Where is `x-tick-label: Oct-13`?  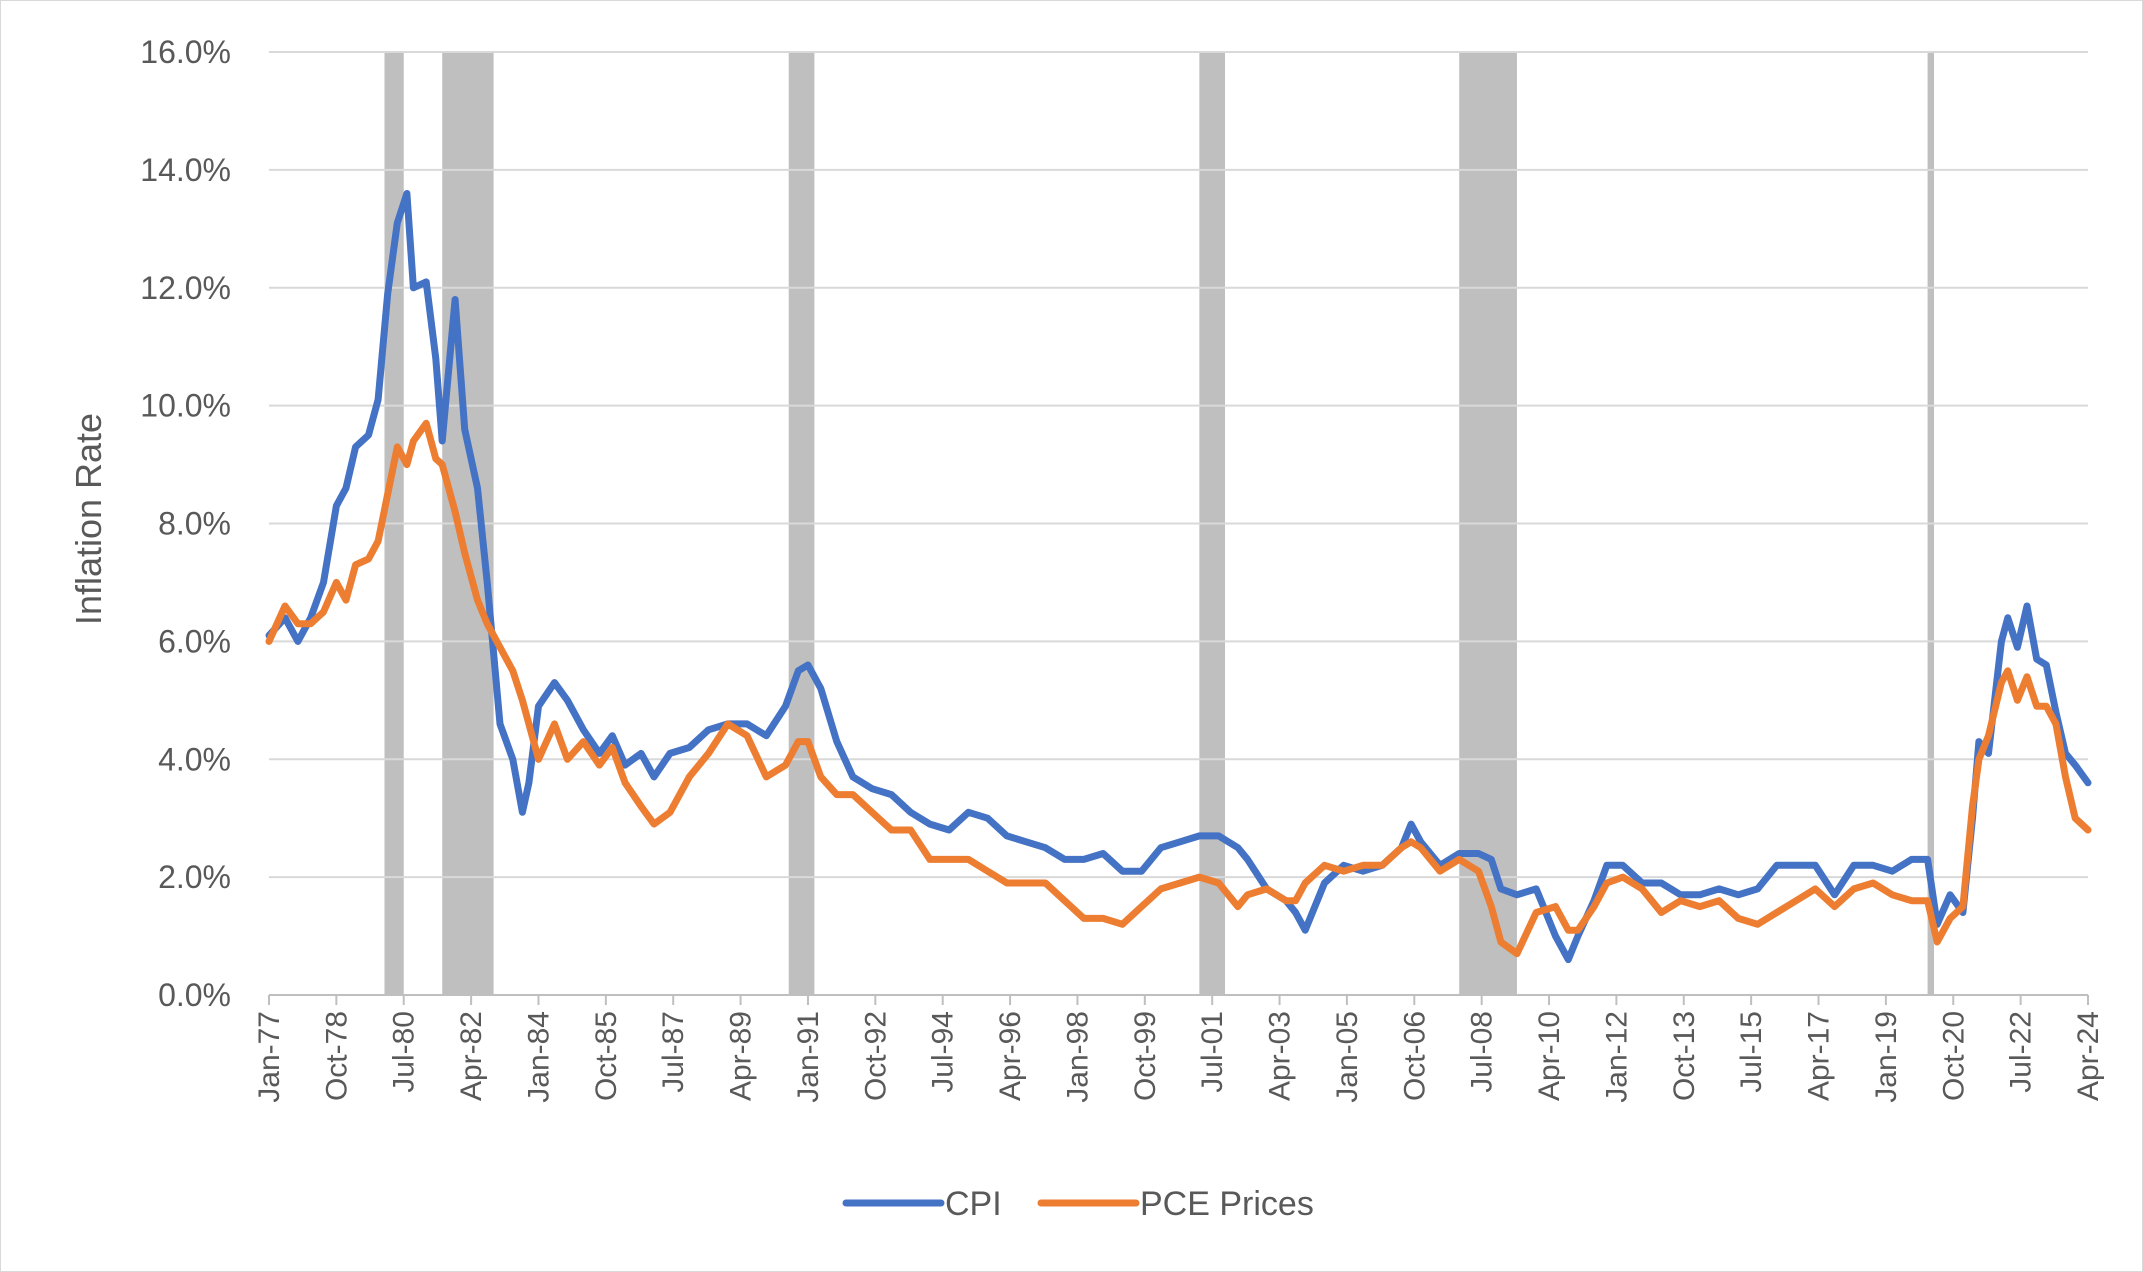
x-tick-label: Oct-13 is located at coordinates (1684, 1056).